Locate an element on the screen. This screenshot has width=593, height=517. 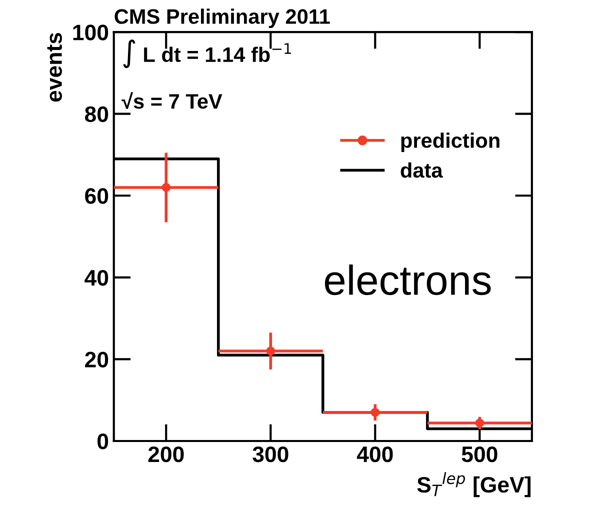
legend-label: data is located at coordinates (421, 170).